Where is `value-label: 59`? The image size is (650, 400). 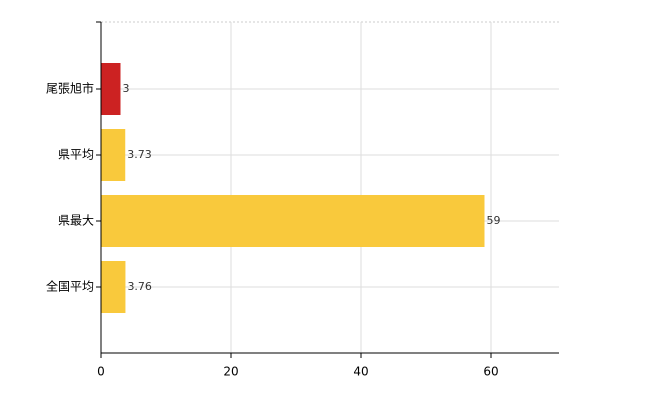 value-label: 59 is located at coordinates (494, 220).